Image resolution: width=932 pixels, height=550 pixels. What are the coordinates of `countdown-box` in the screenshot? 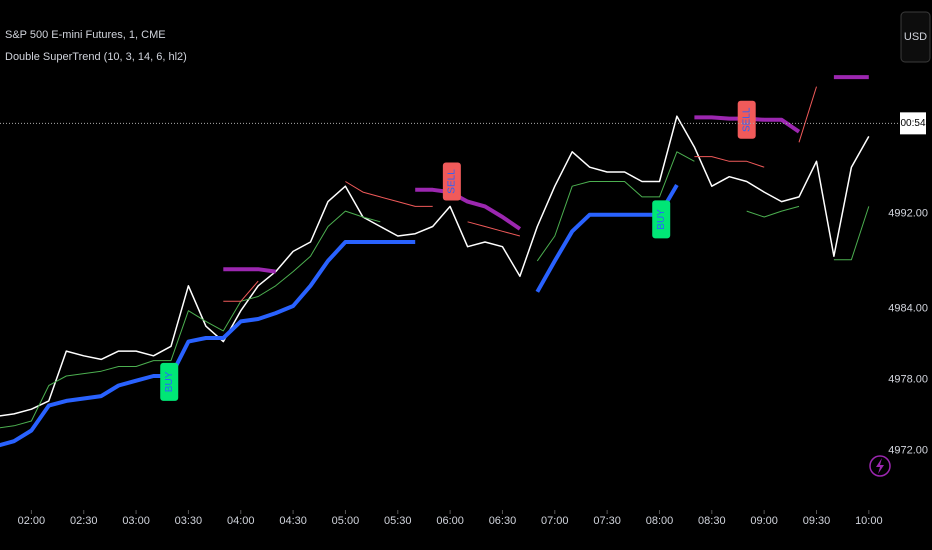 It's located at (913, 123).